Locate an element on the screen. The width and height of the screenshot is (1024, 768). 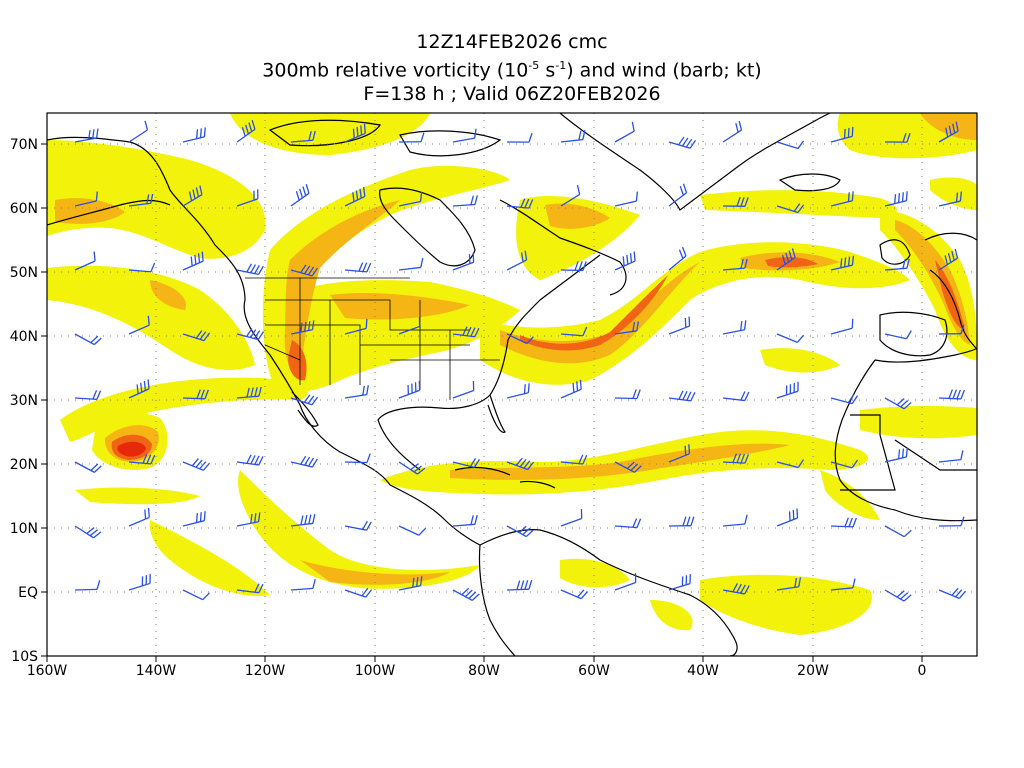
title-text: 300mb relative vorticity (10 is located at coordinates (395, 70).